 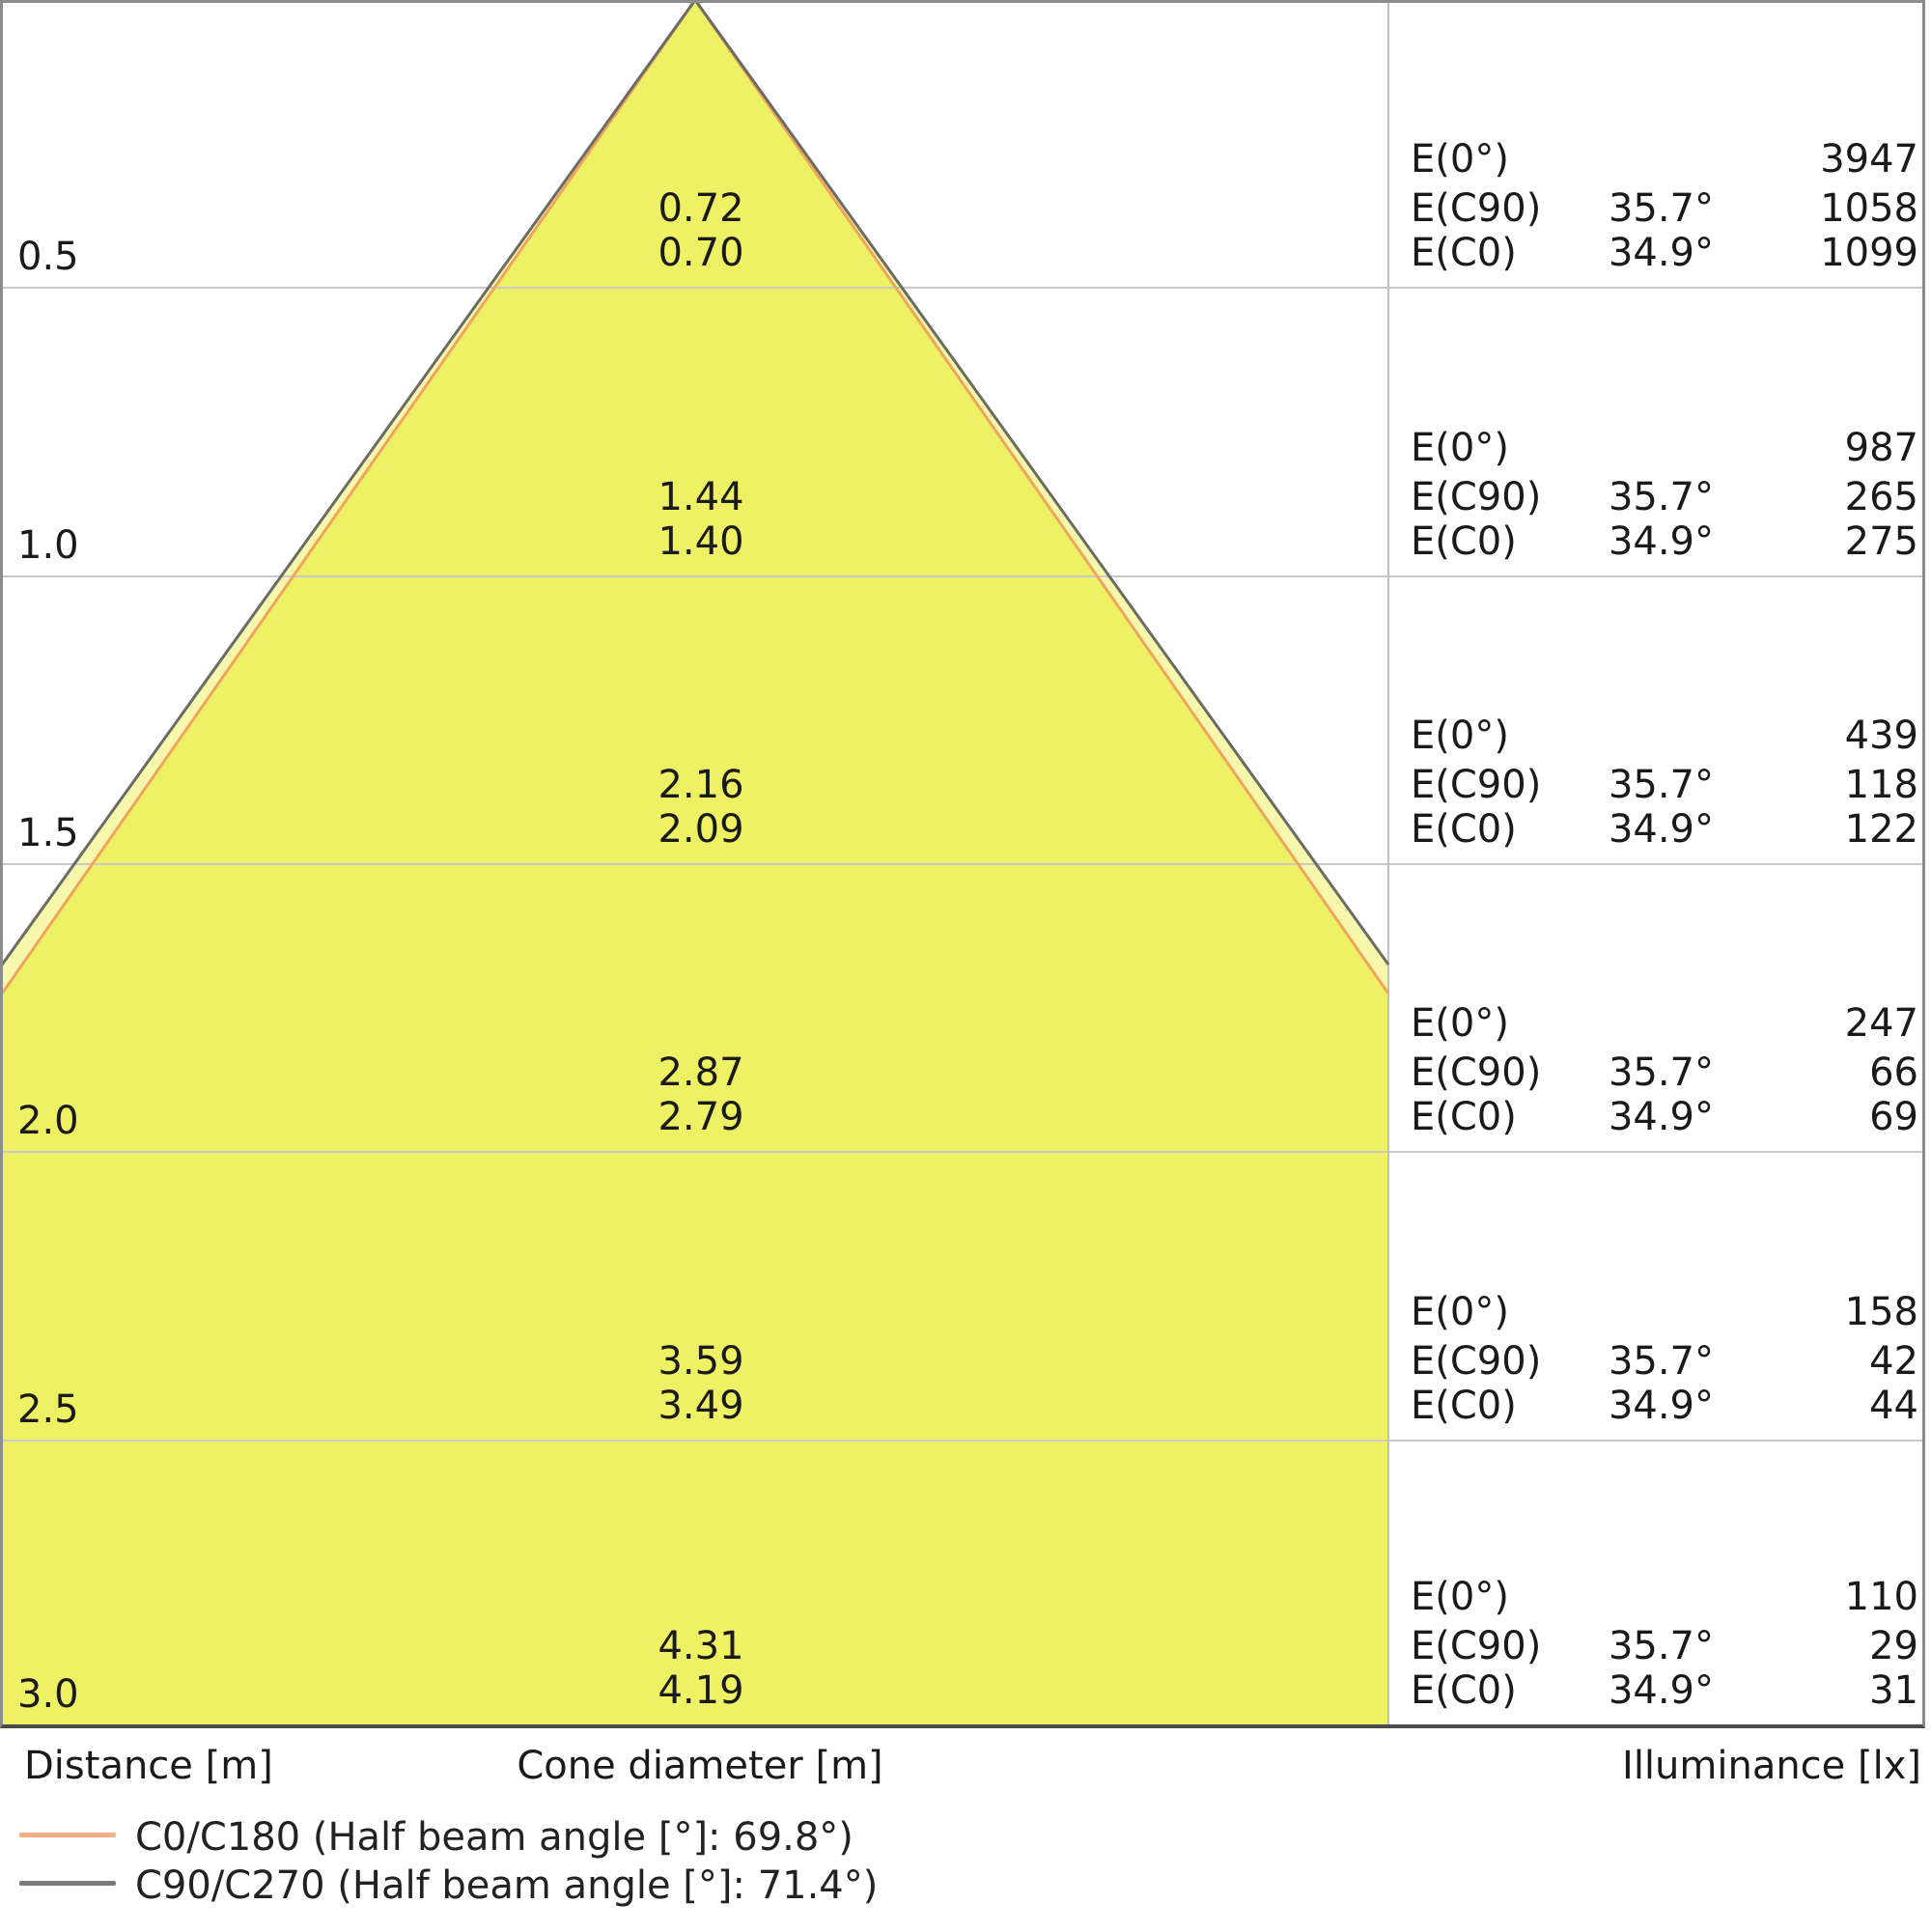 I want to click on cone-diameter-c90-value: 2.16, so click(x=701, y=785).